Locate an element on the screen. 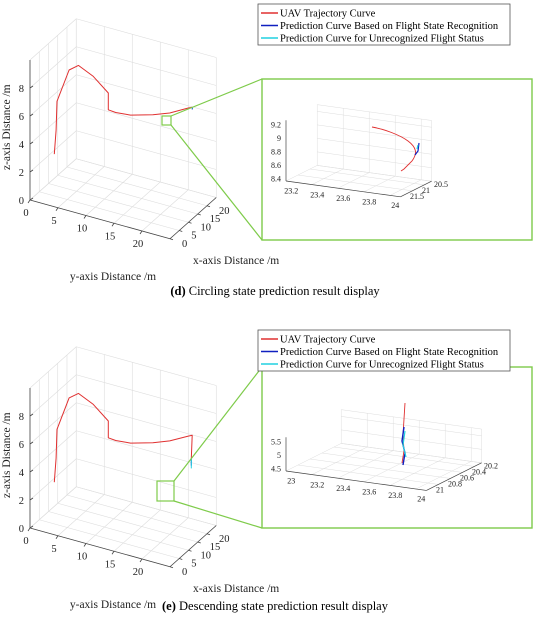  x-tick-label: 10 is located at coordinates (206, 555).